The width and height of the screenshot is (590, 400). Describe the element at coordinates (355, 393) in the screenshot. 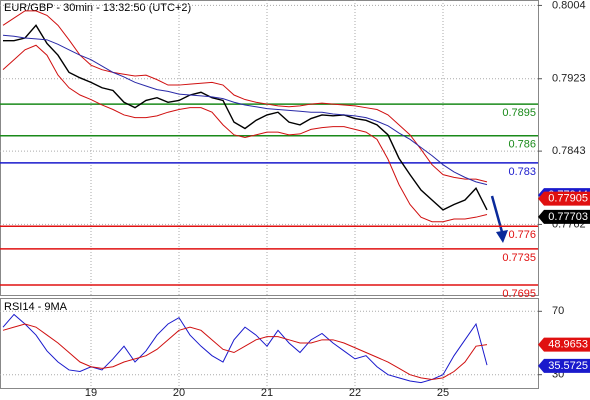

I see `x-tick-label: 22` at that location.